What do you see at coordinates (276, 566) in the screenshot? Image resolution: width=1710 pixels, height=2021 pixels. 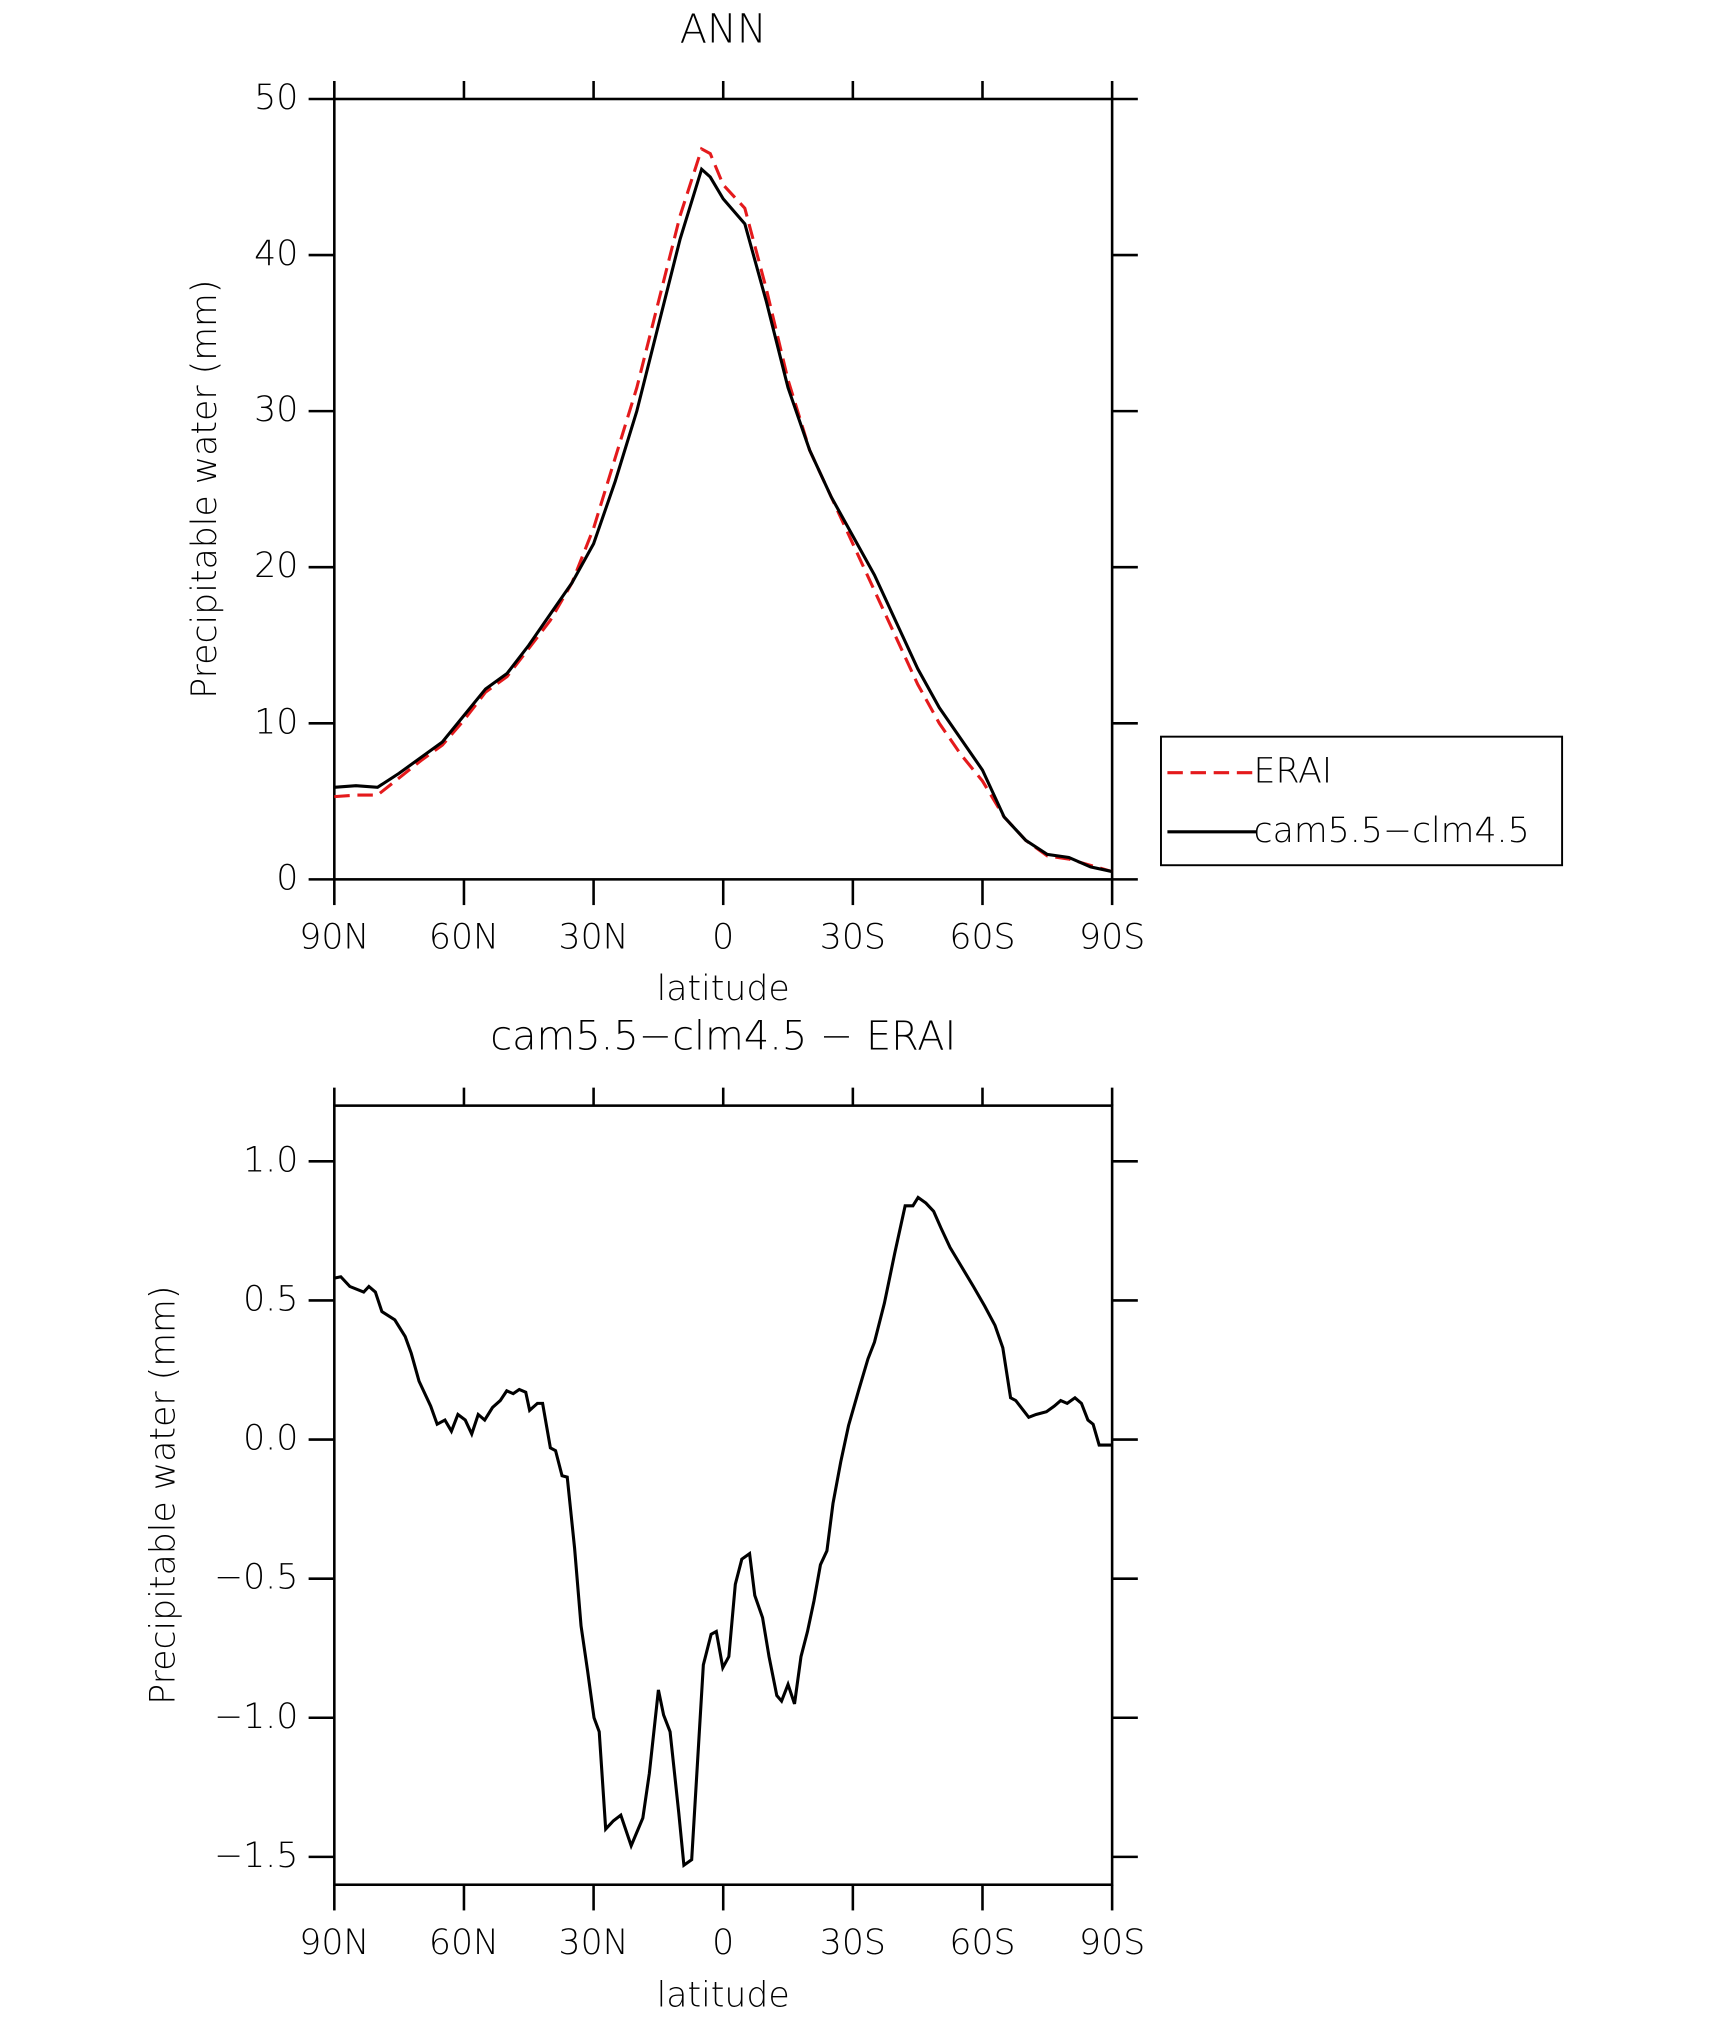 I see `y-tick-label: 20` at bounding box center [276, 566].